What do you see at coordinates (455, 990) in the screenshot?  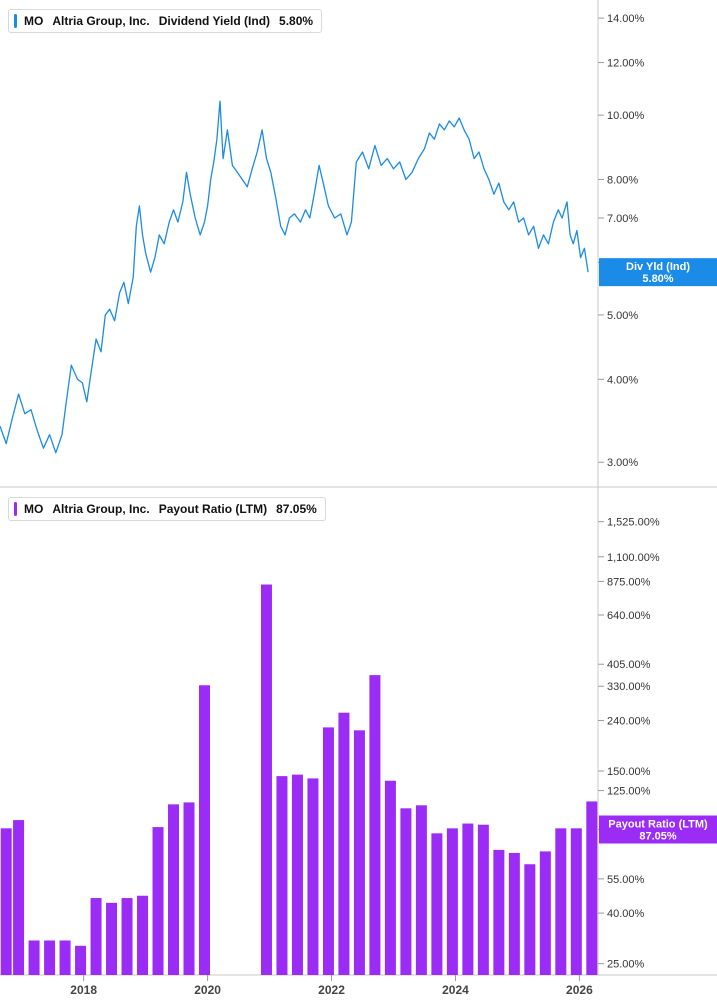 I see `x-tick-label: 2024` at bounding box center [455, 990].